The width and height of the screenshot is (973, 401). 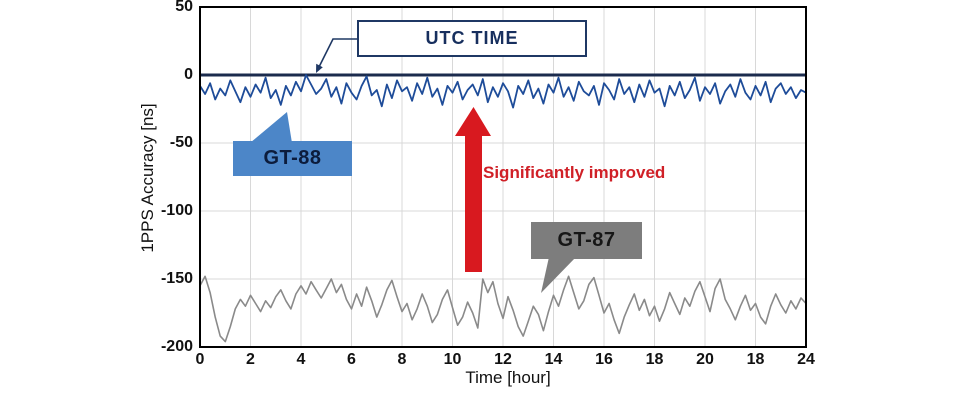 What do you see at coordinates (301, 359) in the screenshot?
I see `x-tick-label: 4` at bounding box center [301, 359].